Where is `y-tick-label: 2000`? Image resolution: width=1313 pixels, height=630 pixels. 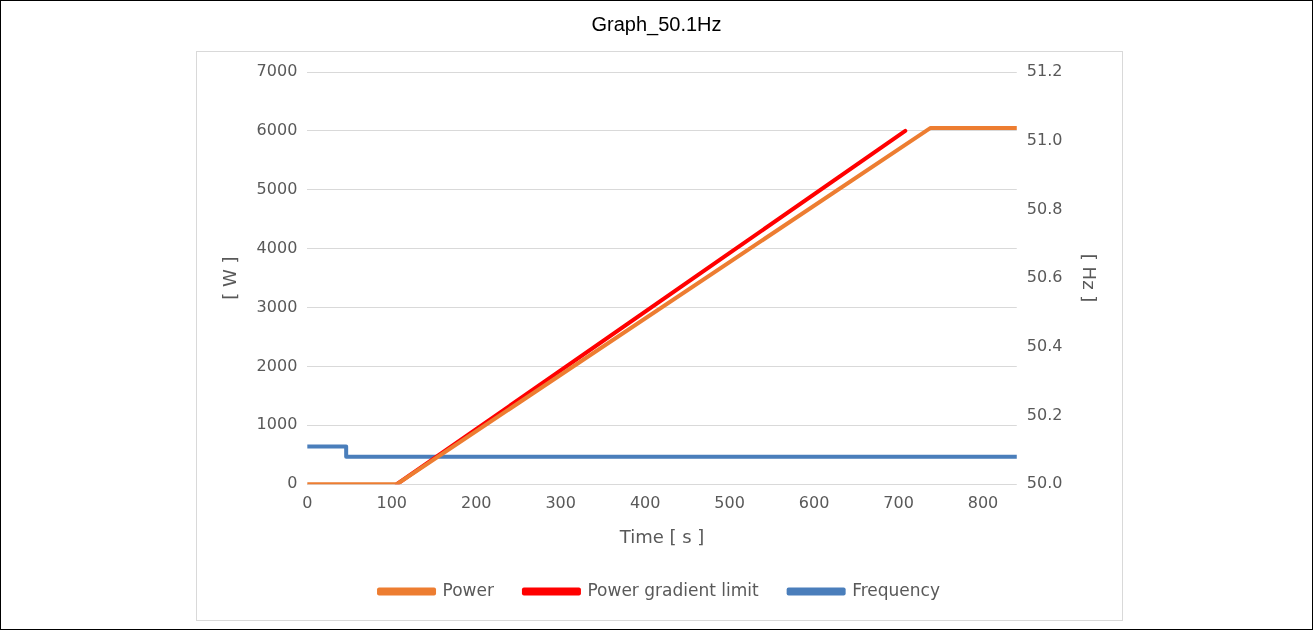 y-tick-label: 2000 is located at coordinates (277, 365).